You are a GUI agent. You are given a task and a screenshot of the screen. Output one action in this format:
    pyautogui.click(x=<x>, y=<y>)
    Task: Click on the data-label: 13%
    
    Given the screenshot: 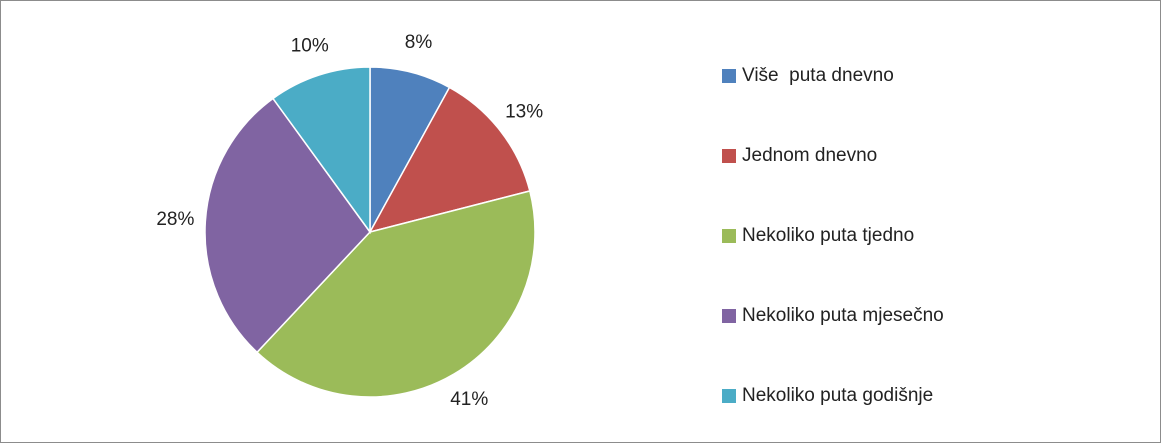 What is the action you would take?
    pyautogui.click(x=524, y=111)
    